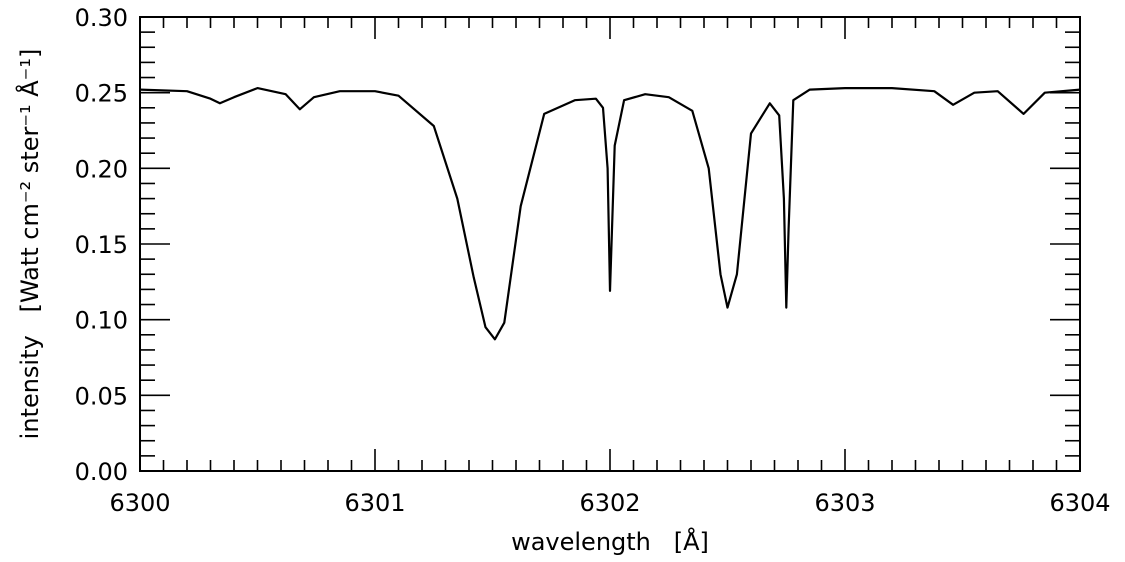 The image size is (1125, 562). What do you see at coordinates (101, 396) in the screenshot?
I see `y-tick-label: 0.05` at bounding box center [101, 396].